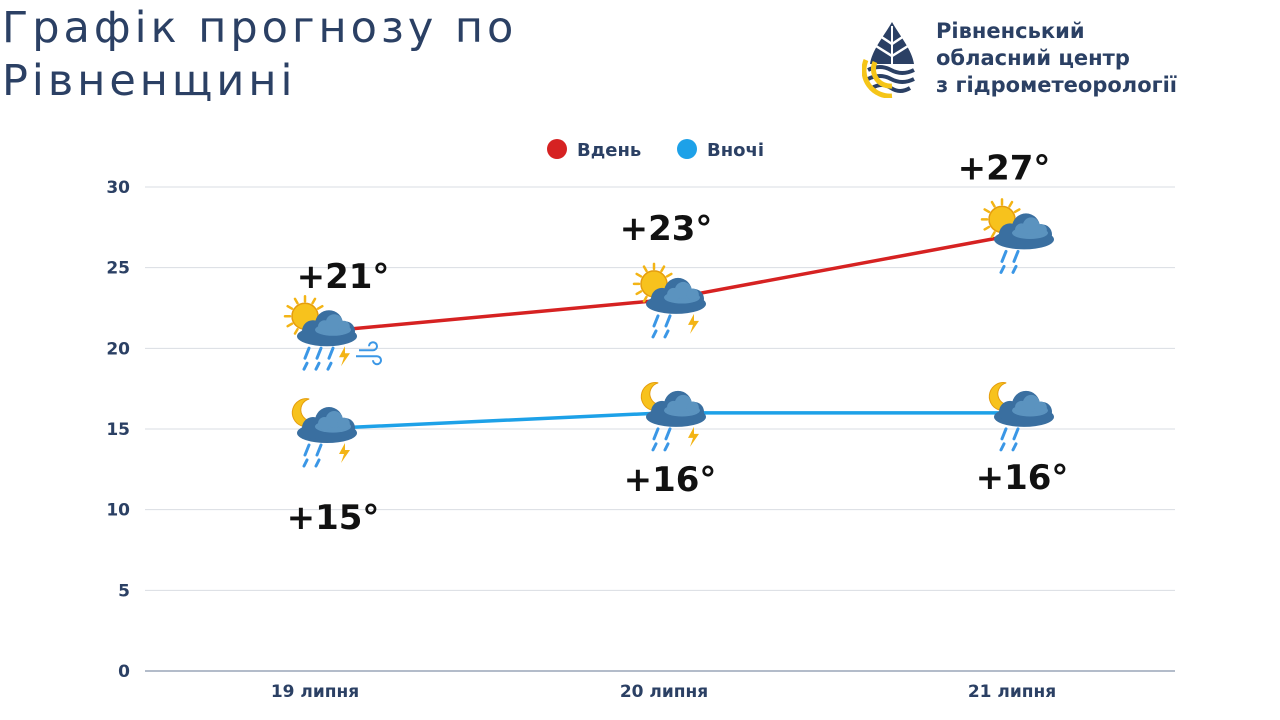 The height and width of the screenshot is (720, 1280). Describe the element at coordinates (118, 269) in the screenshot. I see `y-tick-label: 25` at that location.